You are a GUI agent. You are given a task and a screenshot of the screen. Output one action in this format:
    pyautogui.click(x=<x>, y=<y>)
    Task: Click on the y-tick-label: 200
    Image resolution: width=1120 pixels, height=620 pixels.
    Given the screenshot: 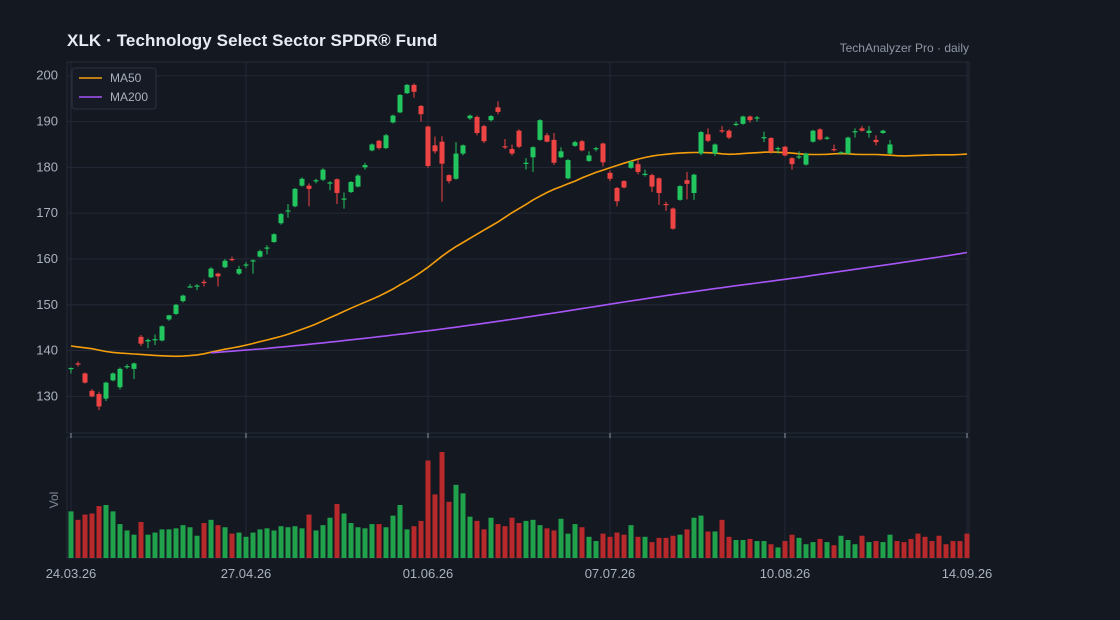 What is the action you would take?
    pyautogui.click(x=47, y=75)
    